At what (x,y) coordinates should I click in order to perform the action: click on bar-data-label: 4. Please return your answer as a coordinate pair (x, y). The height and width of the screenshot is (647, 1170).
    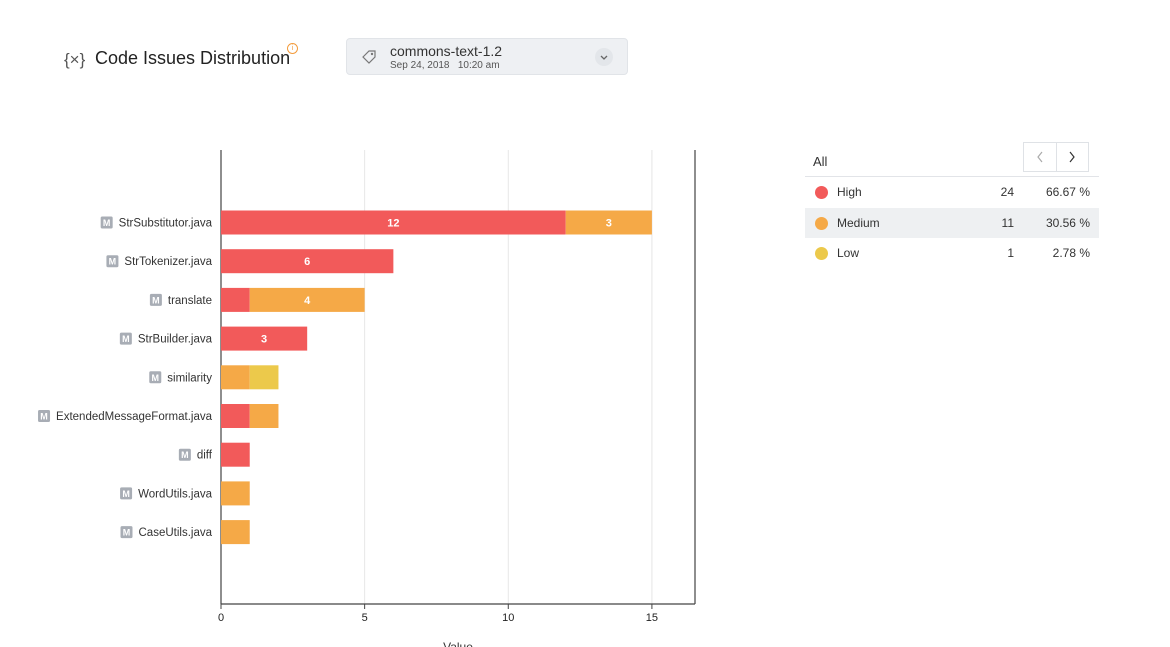
    Looking at the image, I should click on (307, 301).